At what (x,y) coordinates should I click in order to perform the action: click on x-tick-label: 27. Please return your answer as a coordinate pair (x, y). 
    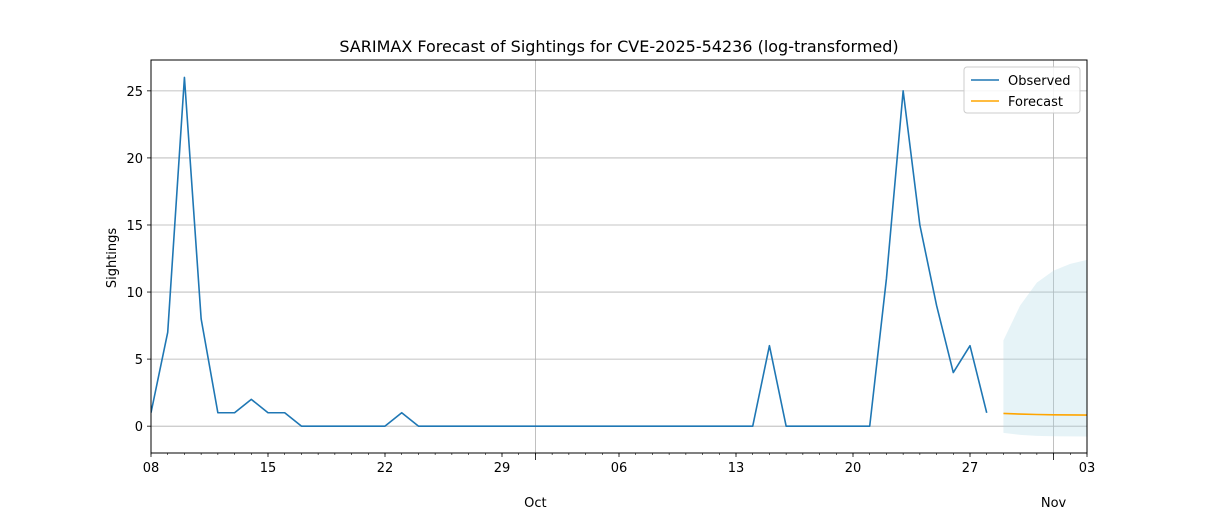
    Looking at the image, I should click on (970, 468).